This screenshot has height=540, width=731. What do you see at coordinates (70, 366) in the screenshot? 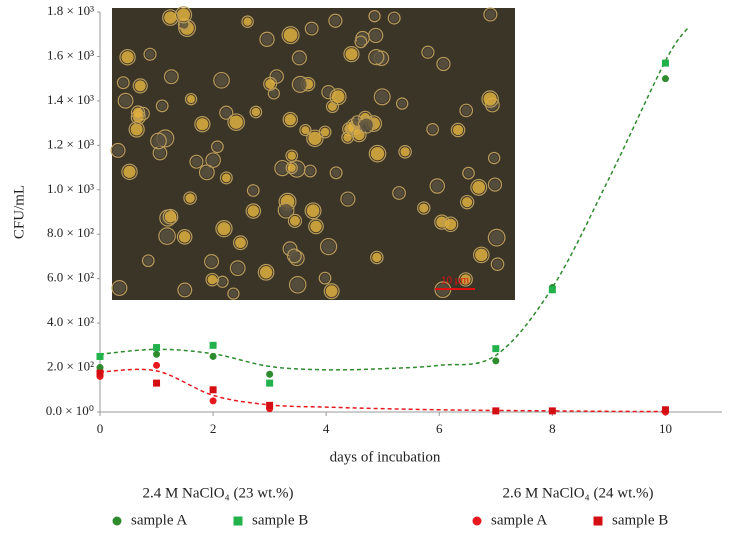
I see `y-tick-label: 2.0 × 10²` at bounding box center [70, 366].